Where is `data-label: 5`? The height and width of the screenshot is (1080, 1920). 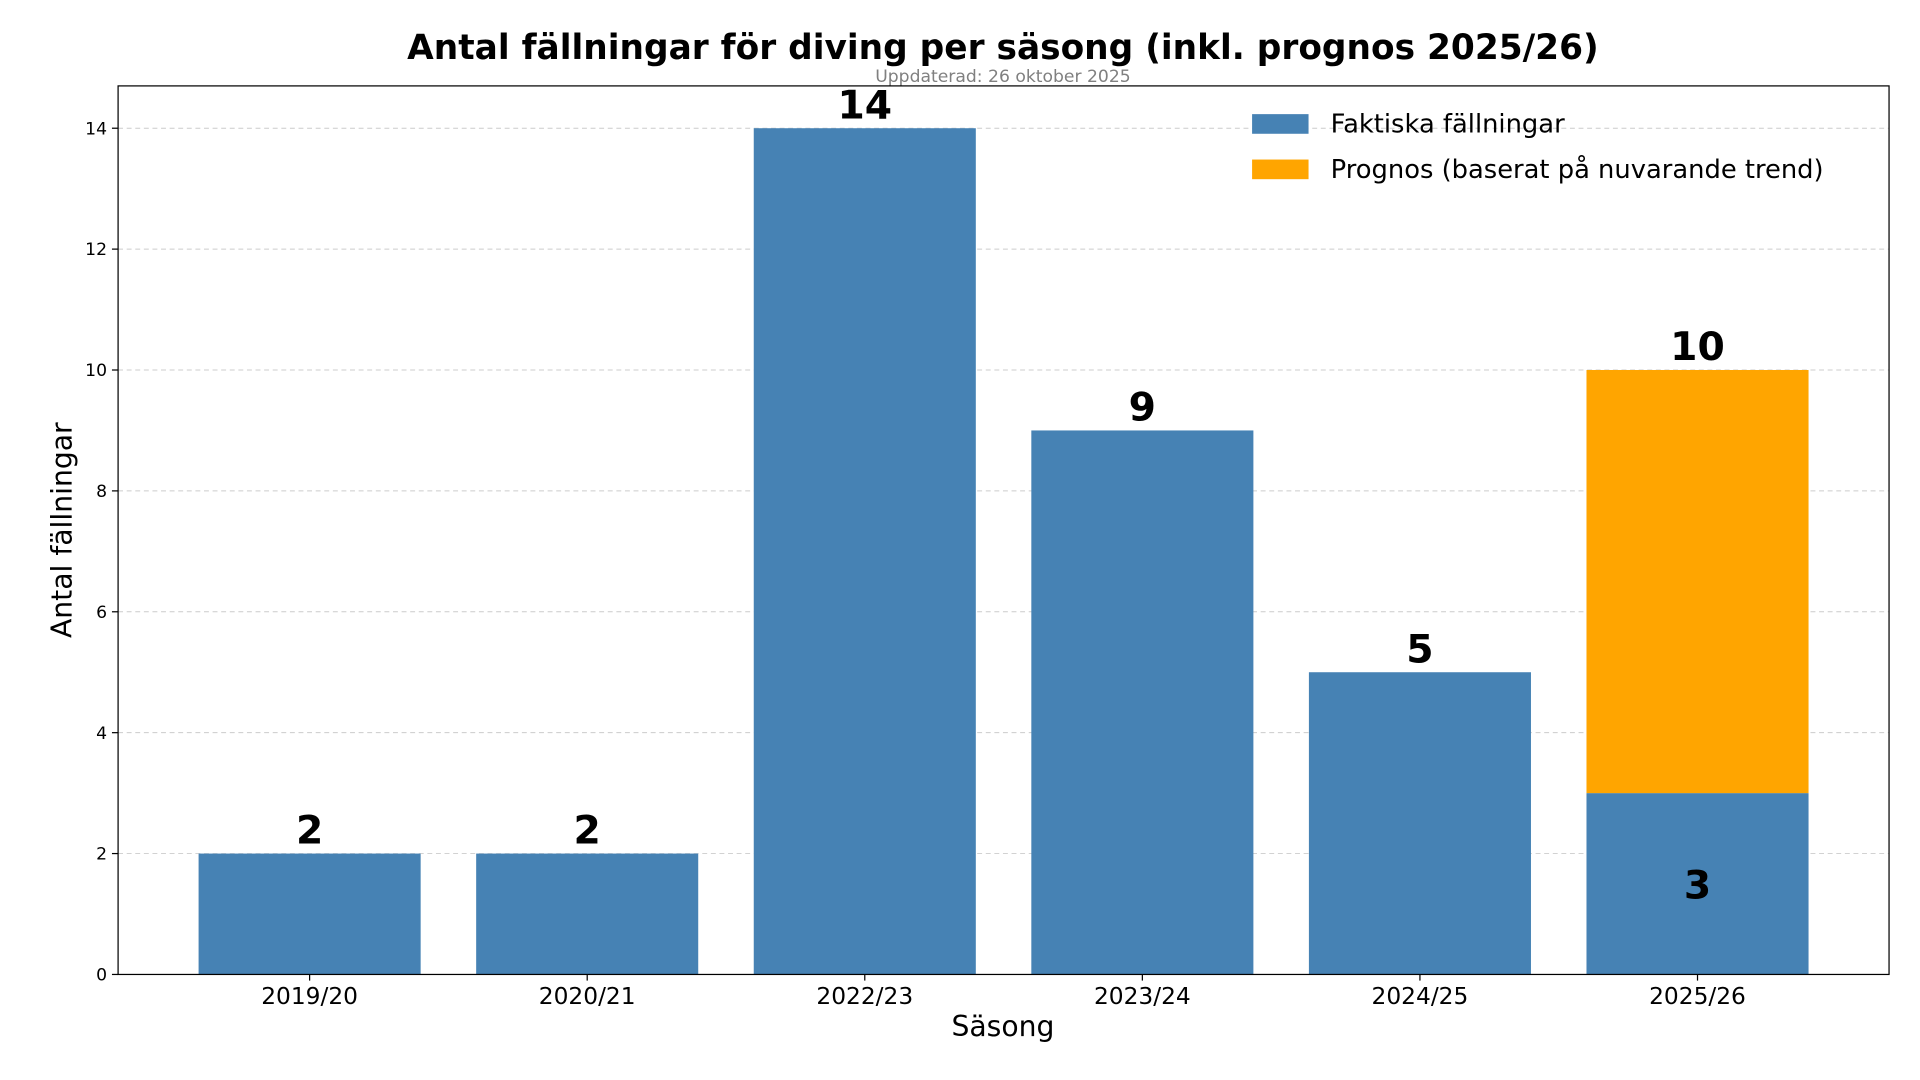 data-label: 5 is located at coordinates (1419, 649).